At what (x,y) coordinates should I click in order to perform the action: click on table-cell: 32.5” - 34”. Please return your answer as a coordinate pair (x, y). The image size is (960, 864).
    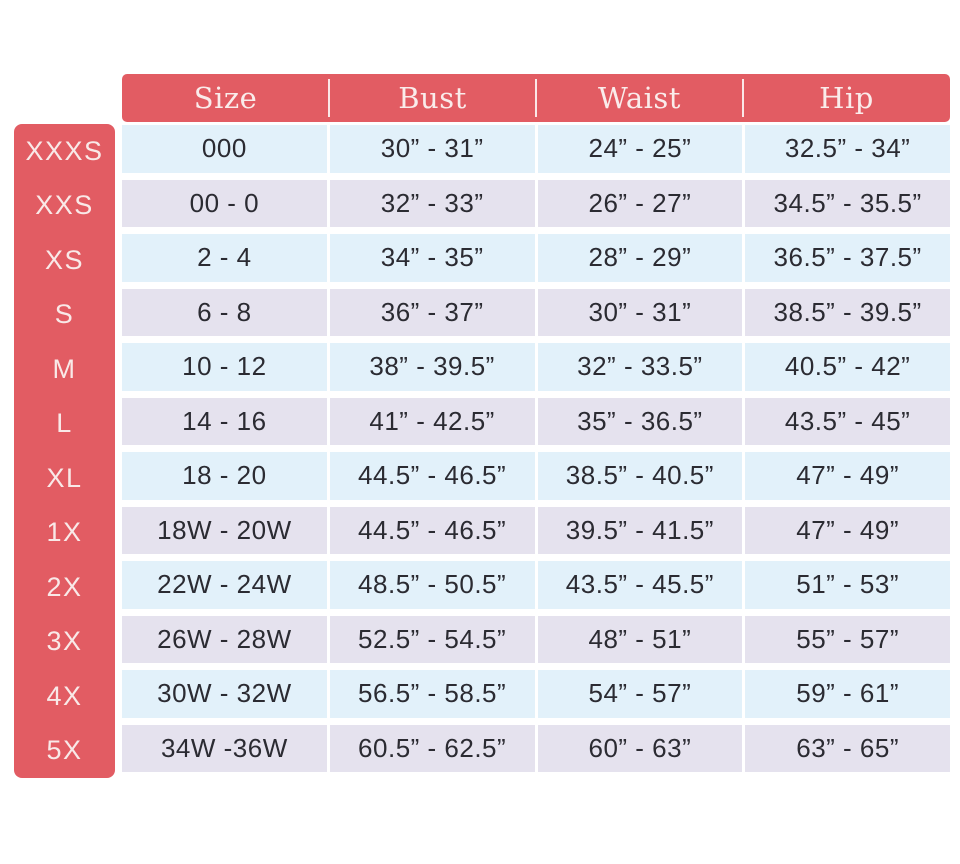
    Looking at the image, I should click on (847, 149).